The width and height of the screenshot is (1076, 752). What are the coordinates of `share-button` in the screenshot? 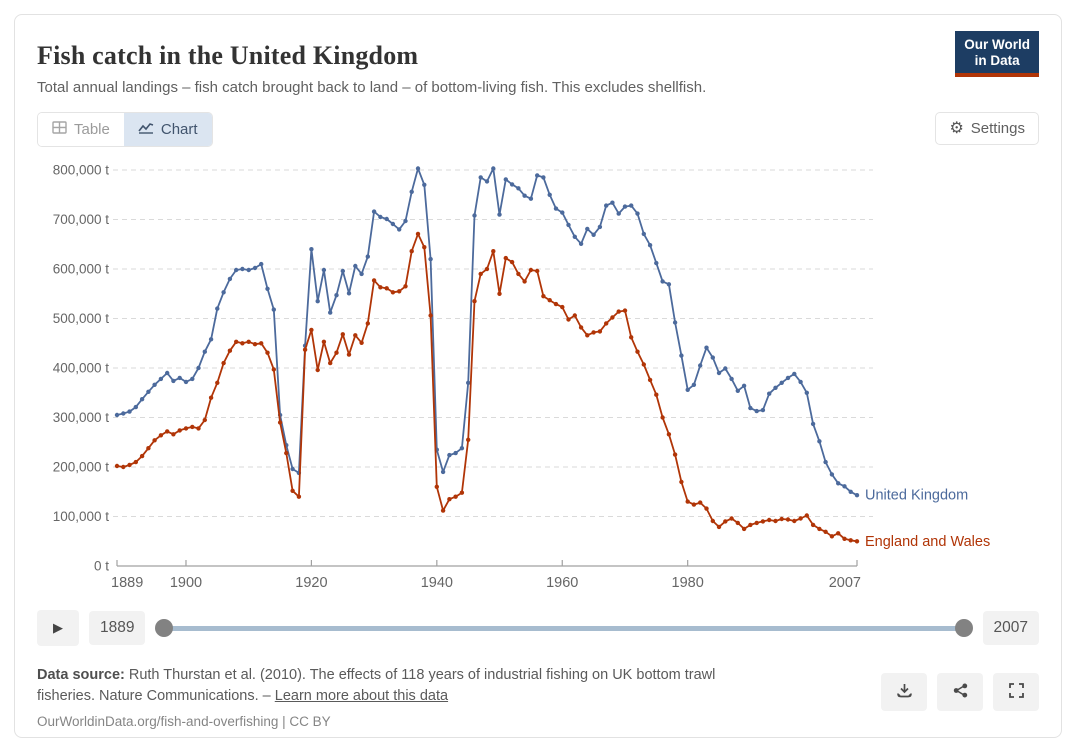 It's located at (960, 692).